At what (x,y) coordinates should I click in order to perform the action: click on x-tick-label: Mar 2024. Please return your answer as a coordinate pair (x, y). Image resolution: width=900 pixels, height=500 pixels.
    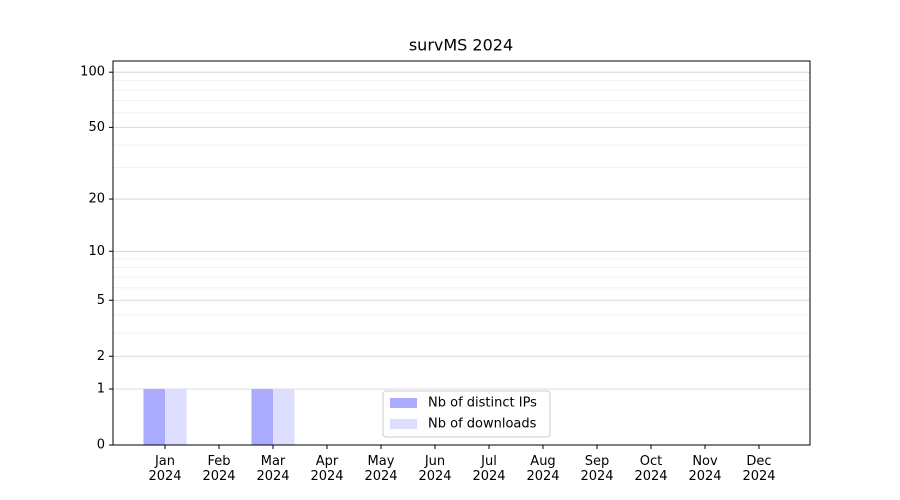
    Looking at the image, I should click on (273, 469).